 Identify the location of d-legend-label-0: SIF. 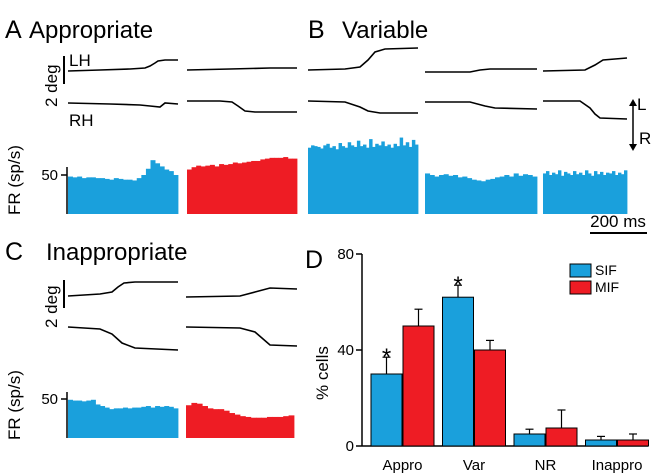
(606, 270).